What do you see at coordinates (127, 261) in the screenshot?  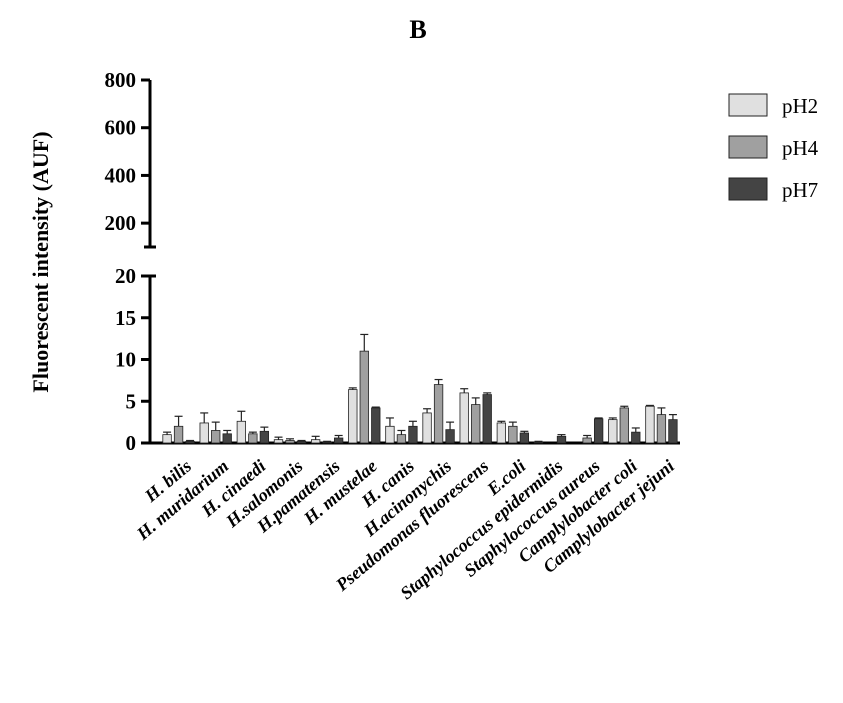 I see `y-axis-ticks: 0 5 10 15 20 200 400 600 800` at bounding box center [127, 261].